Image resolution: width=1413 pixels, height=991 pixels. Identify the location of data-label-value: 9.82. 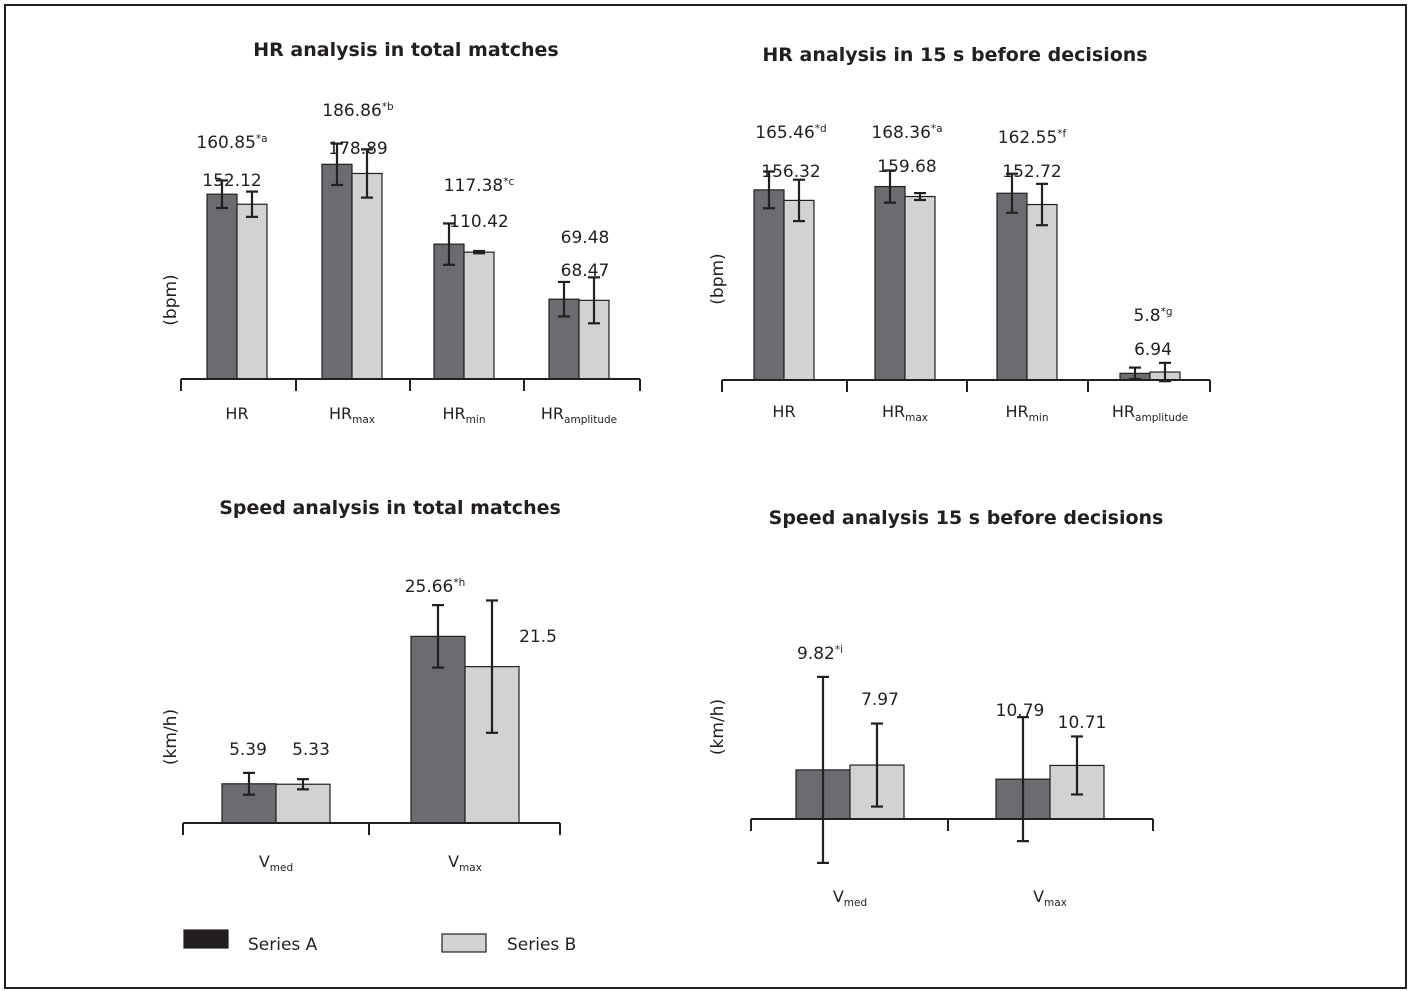
(816, 654).